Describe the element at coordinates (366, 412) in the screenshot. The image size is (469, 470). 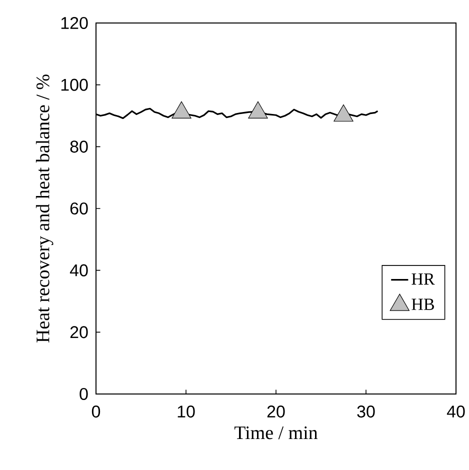
I see `x-tick-label: 30` at that location.